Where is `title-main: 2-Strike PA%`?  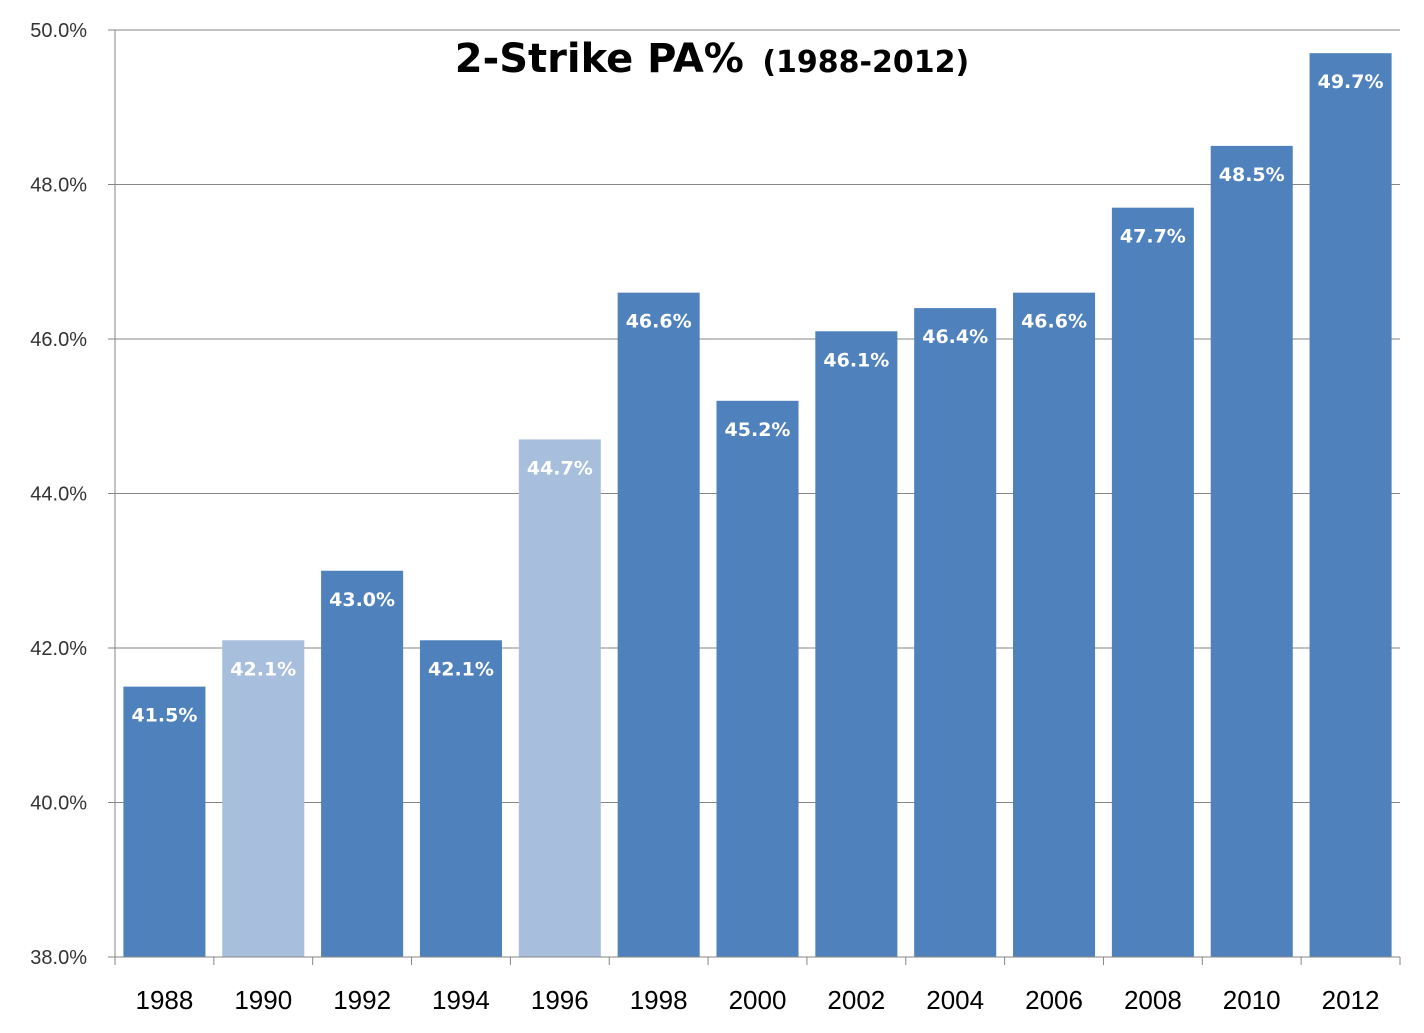 title-main: 2-Strike PA% is located at coordinates (599, 59).